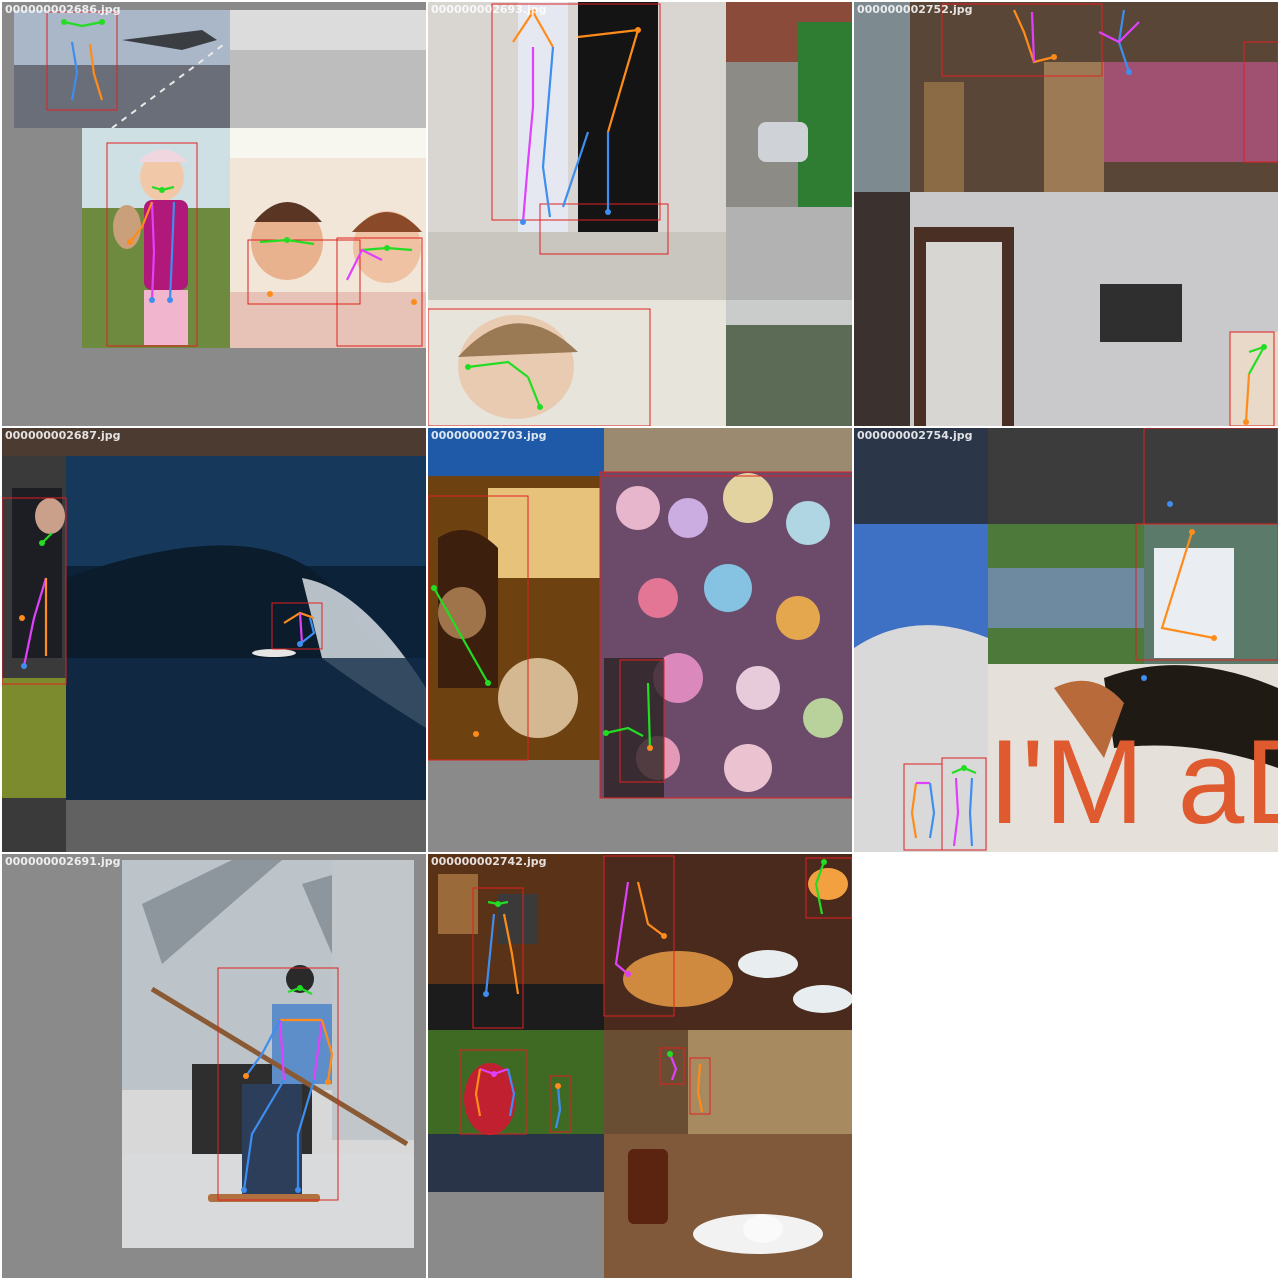 The height and width of the screenshot is (1280, 1280). Describe the element at coordinates (1066, 1066) in the screenshot. I see `empty-grid-cell` at that location.